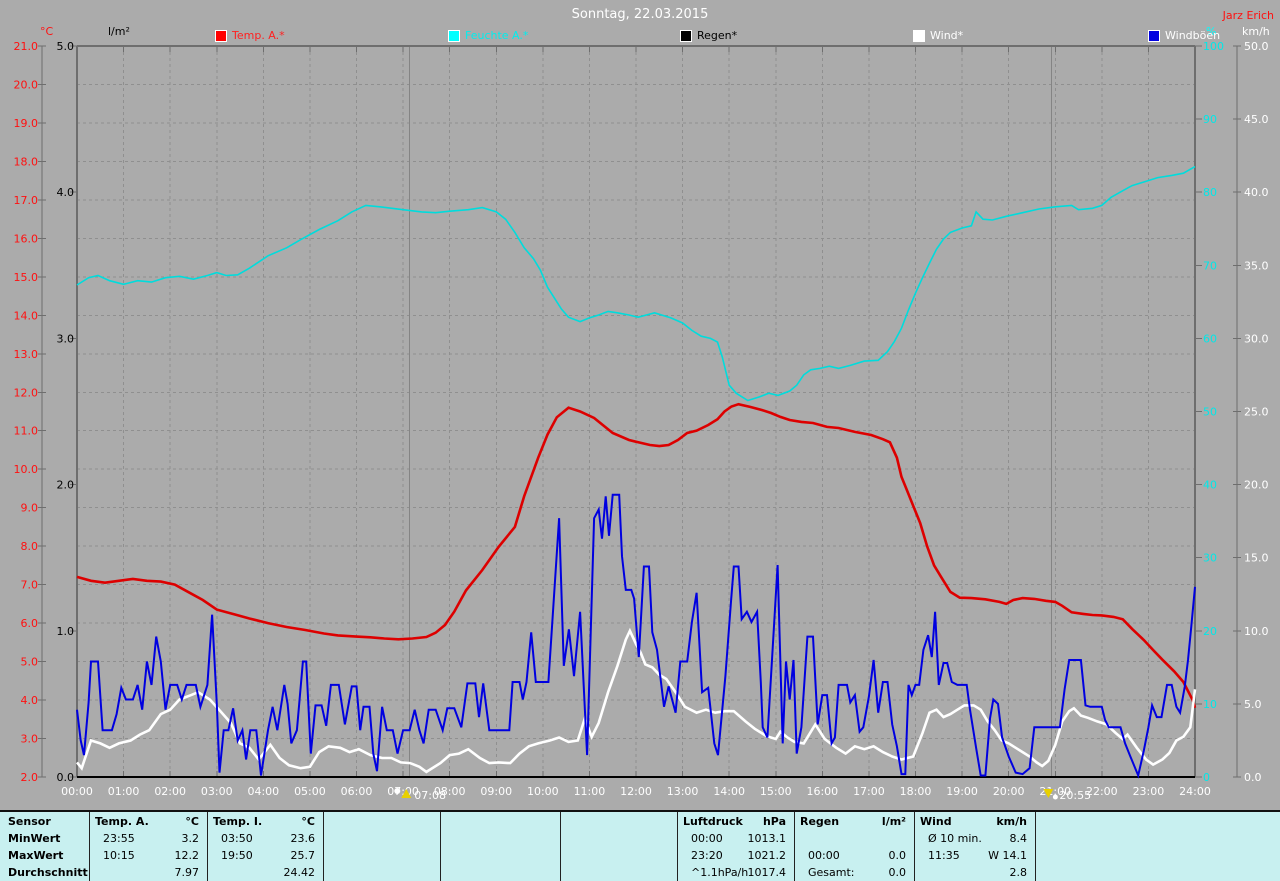 Image resolution: width=1280 pixels, height=881 pixels. Describe the element at coordinates (30, 585) in the screenshot. I see `temp-tick-label: 7.0` at that location.